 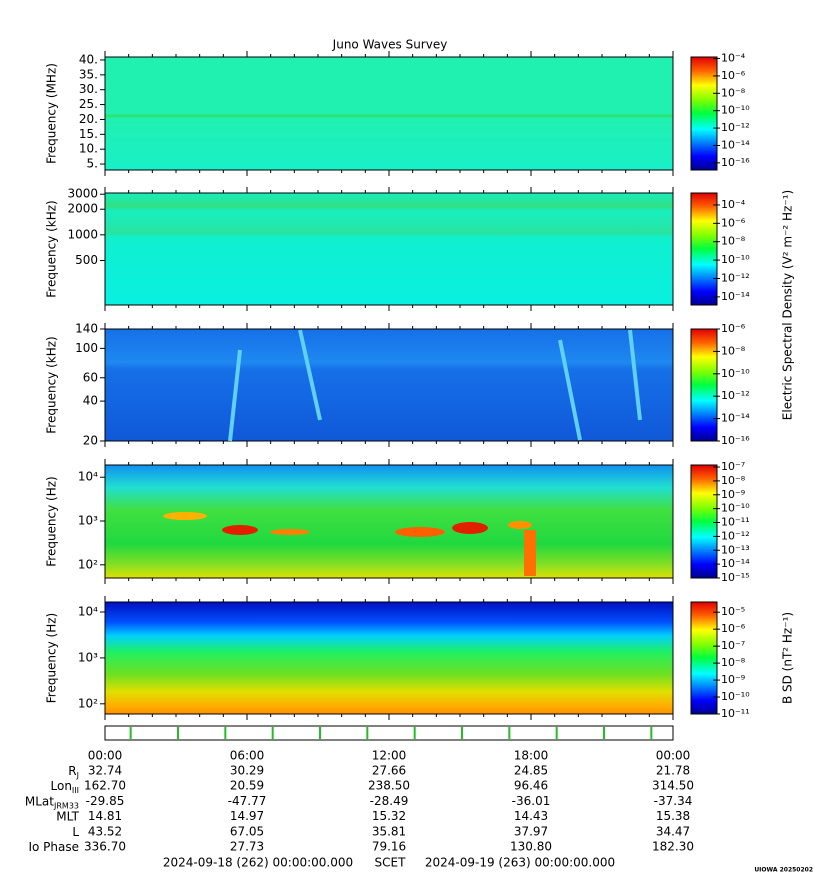 What do you see at coordinates (733, 204) in the screenshot?
I see `colorbar-tick-label: 10⁻⁴` at bounding box center [733, 204].